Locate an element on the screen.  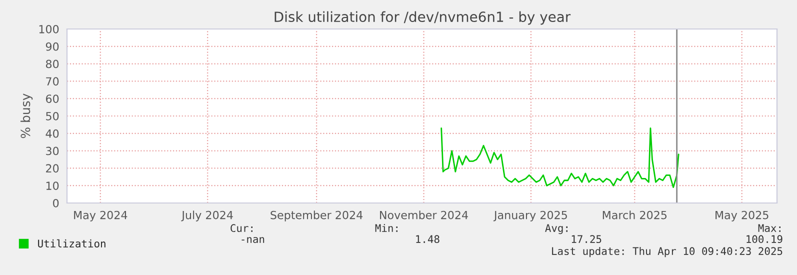
legend-label: Utilization is located at coordinates (72, 243).